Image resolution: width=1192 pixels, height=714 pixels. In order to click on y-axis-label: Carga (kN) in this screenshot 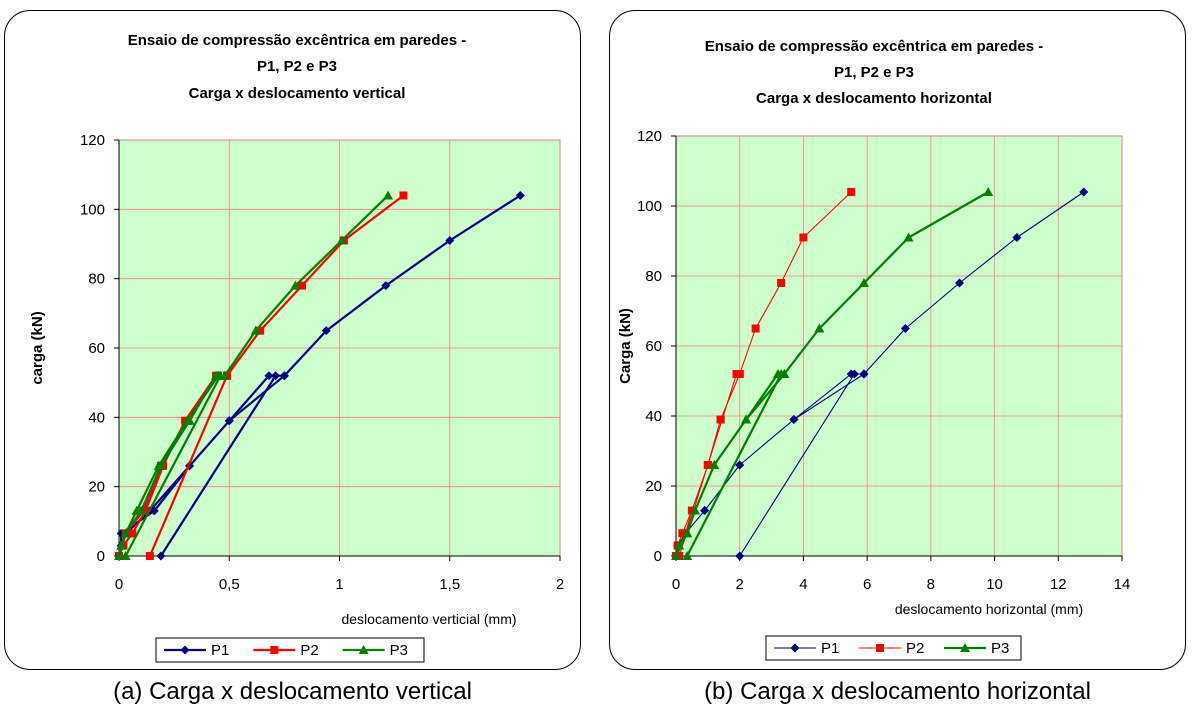, I will do `click(625, 346)`.